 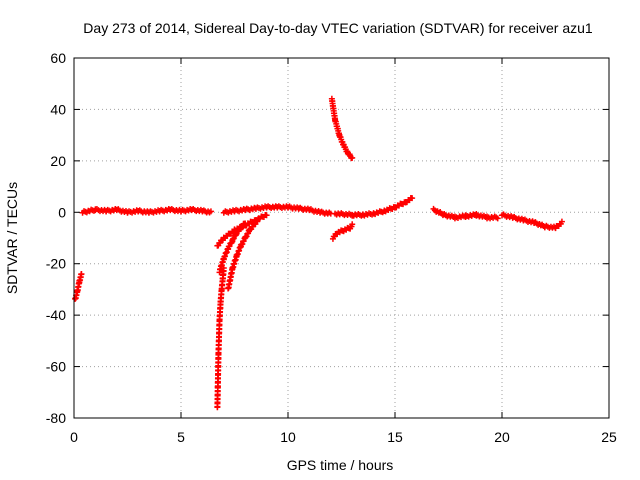 What do you see at coordinates (12, 238) in the screenshot?
I see `y-axis-label: SDTVAR / TECUs` at bounding box center [12, 238].